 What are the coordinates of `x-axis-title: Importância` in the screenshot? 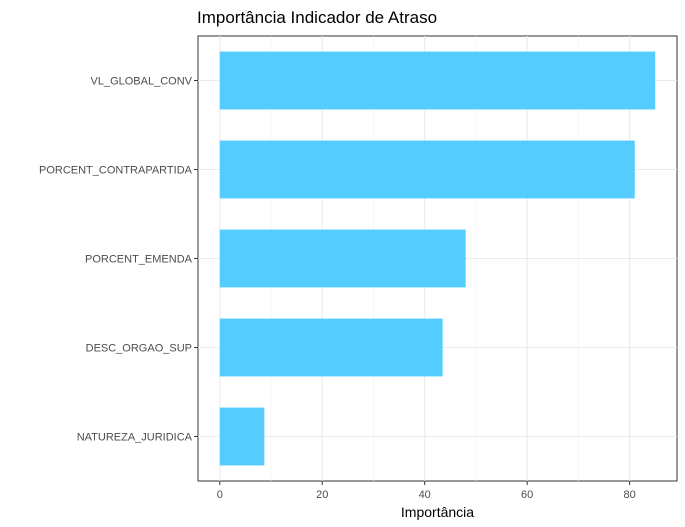 It's located at (437, 512).